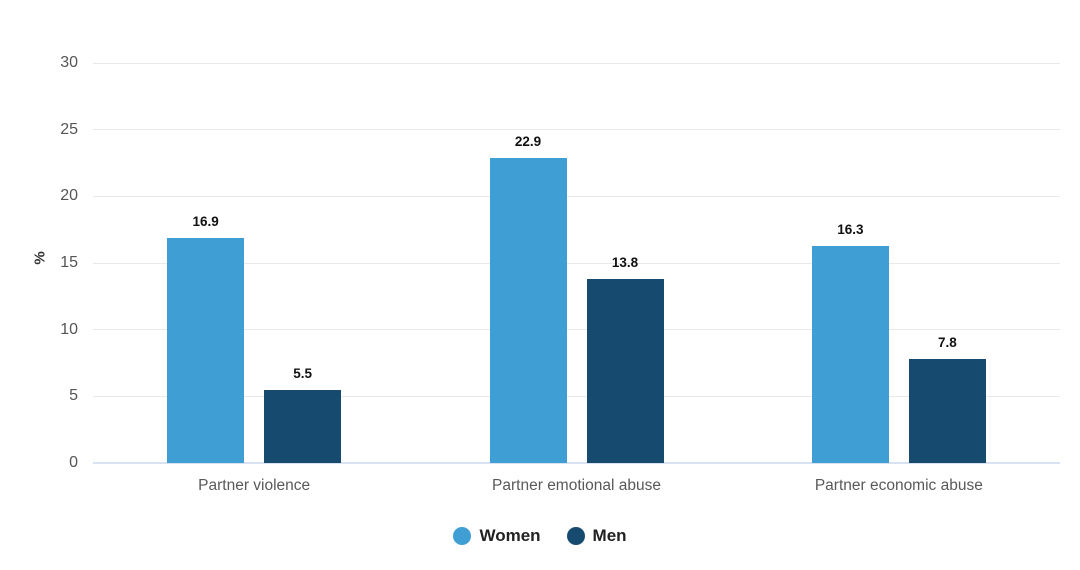  I want to click on legend: Women Men, so click(540, 536).